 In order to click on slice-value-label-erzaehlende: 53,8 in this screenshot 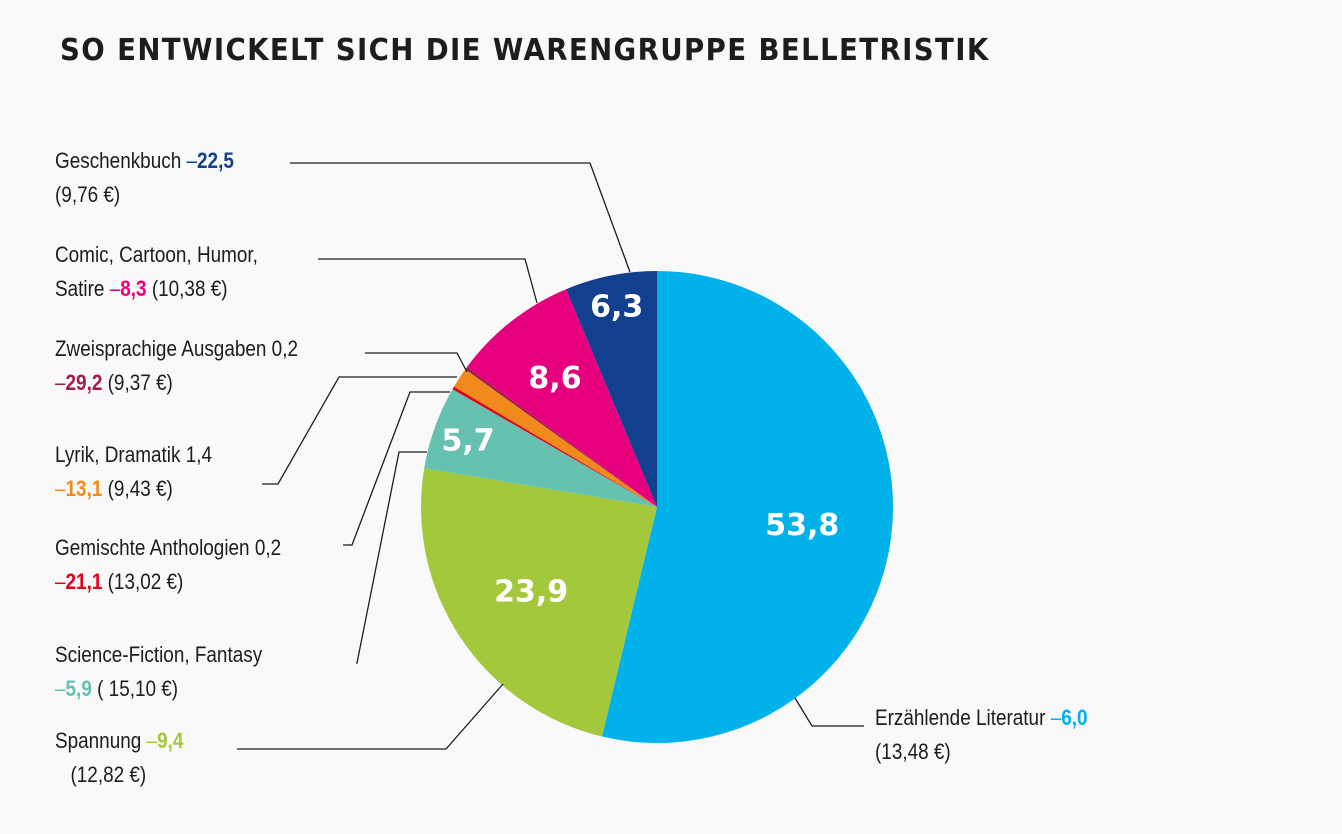, I will do `click(802, 525)`.